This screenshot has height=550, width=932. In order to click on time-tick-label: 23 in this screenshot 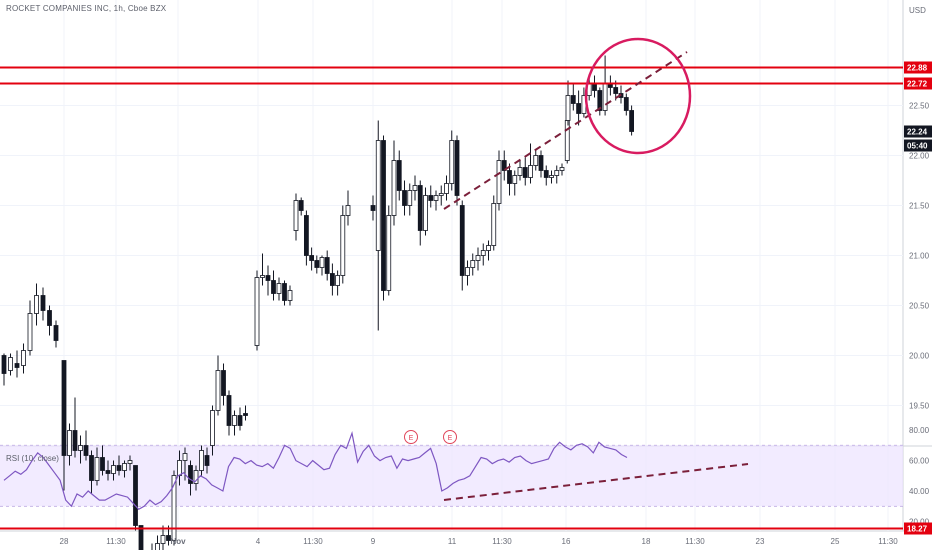, I will do `click(760, 541)`.